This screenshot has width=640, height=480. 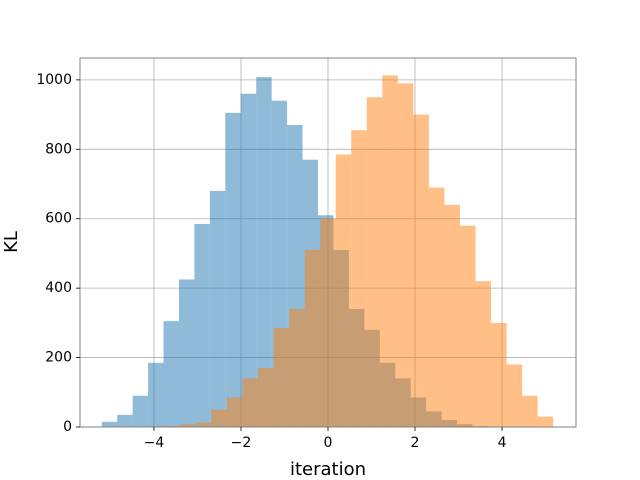 What do you see at coordinates (502, 443) in the screenshot?
I see `x-tick-label: 4` at bounding box center [502, 443].